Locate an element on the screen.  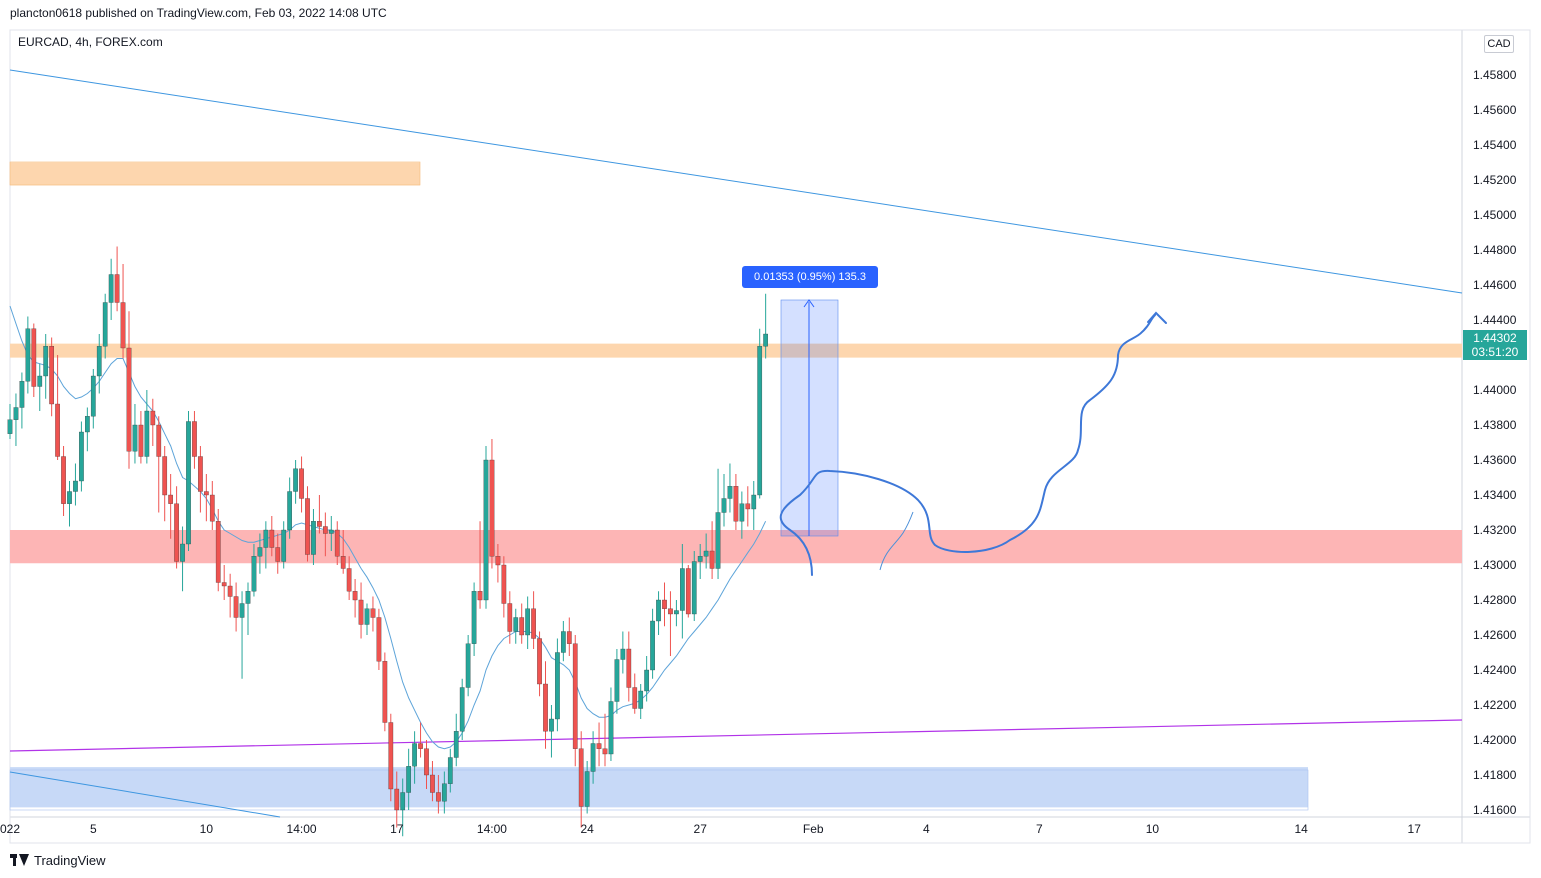
price-tick-label: 1.44800 is located at coordinates (1495, 250).